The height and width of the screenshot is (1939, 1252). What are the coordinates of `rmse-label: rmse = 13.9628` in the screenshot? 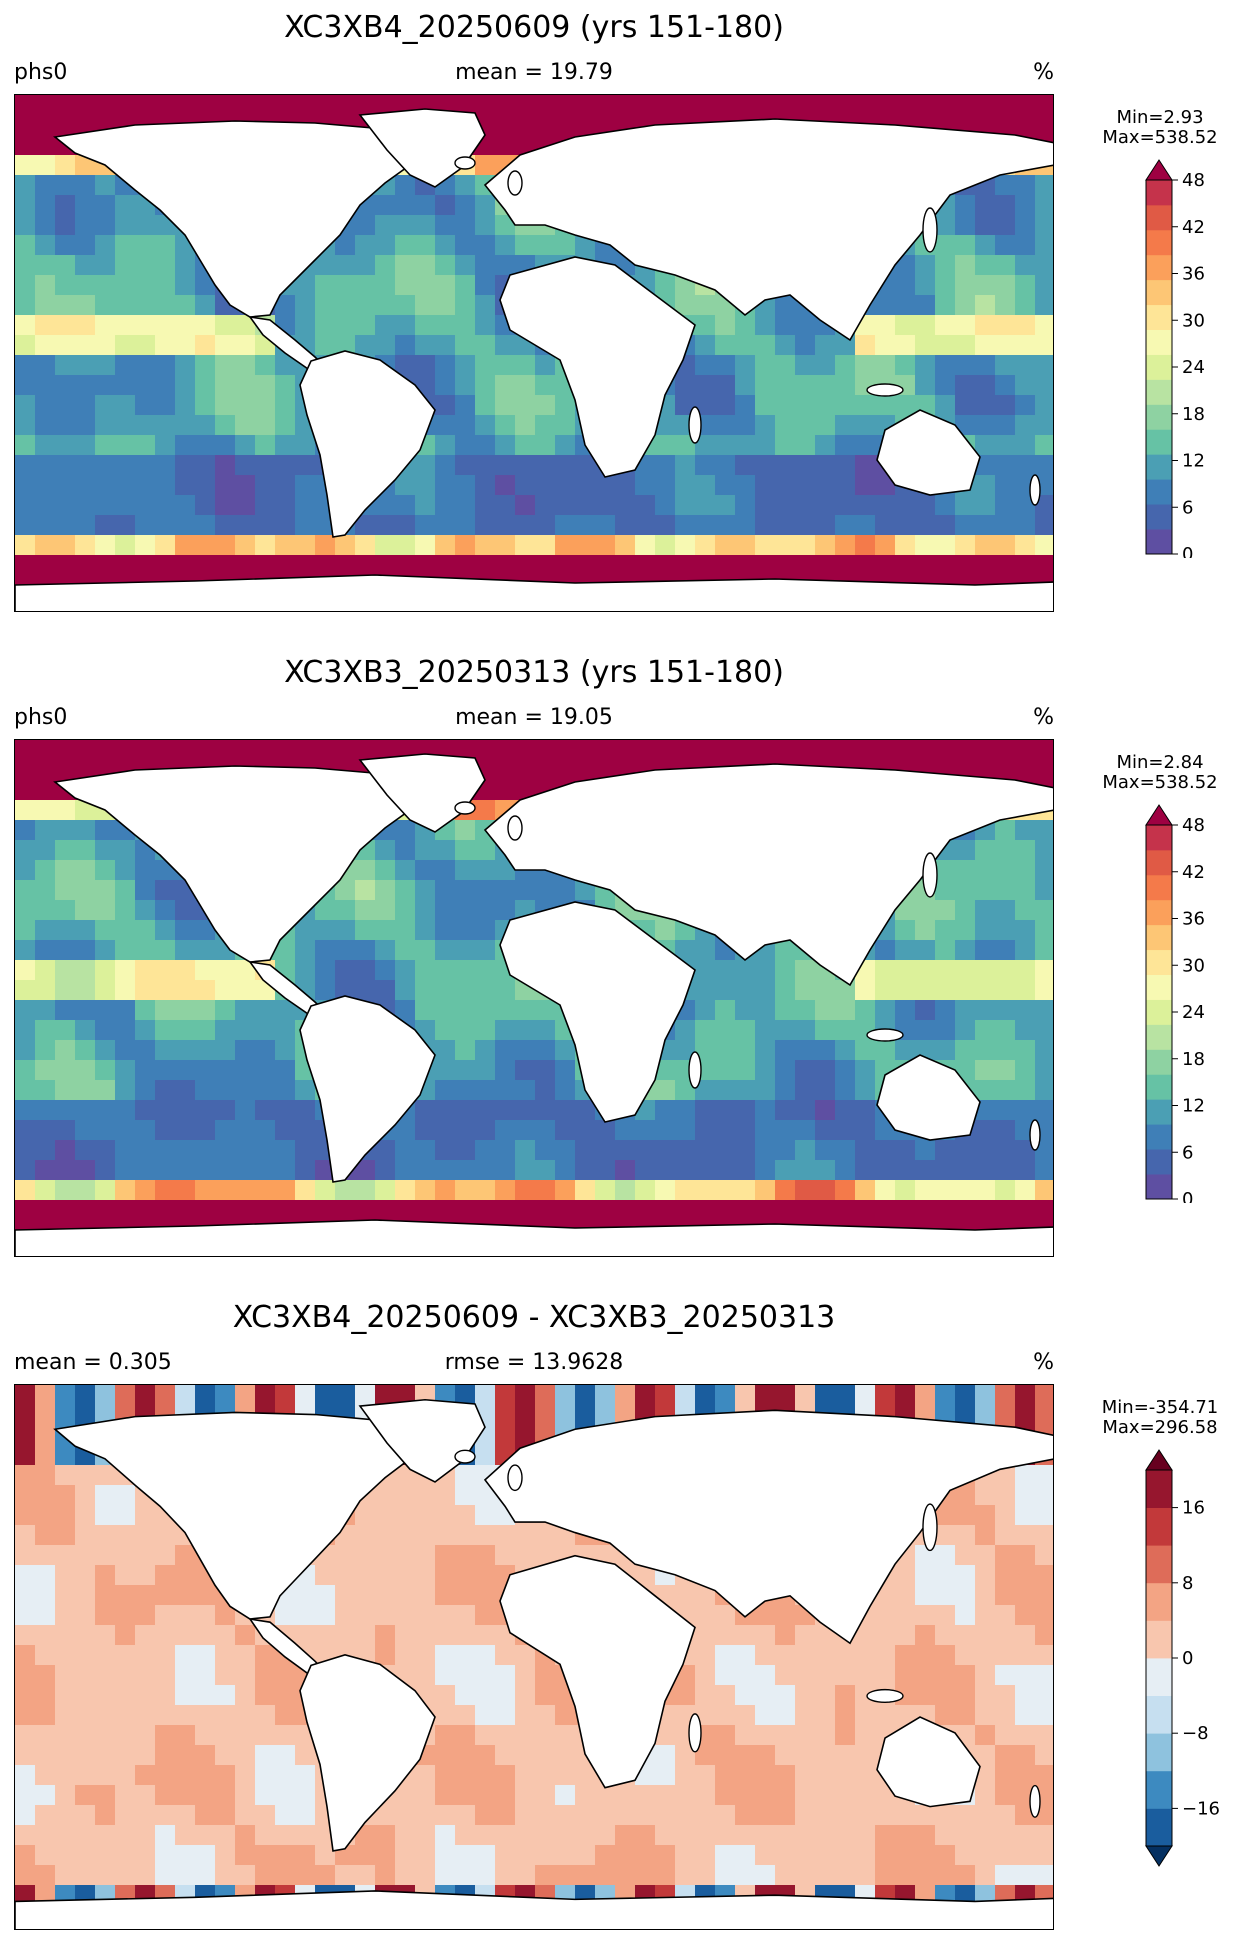 It's located at (534, 1362).